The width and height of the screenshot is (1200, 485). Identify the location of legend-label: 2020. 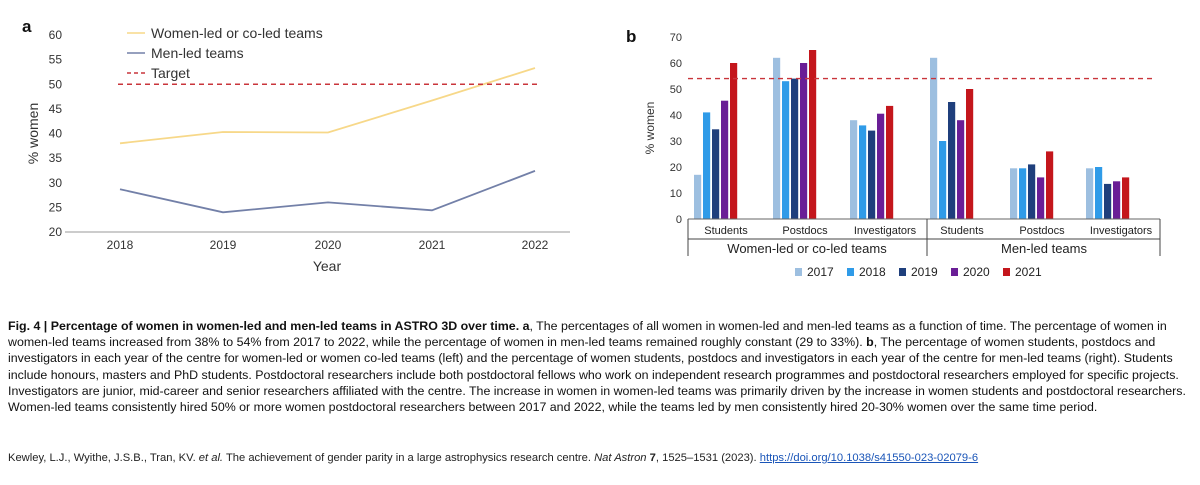
(976, 272).